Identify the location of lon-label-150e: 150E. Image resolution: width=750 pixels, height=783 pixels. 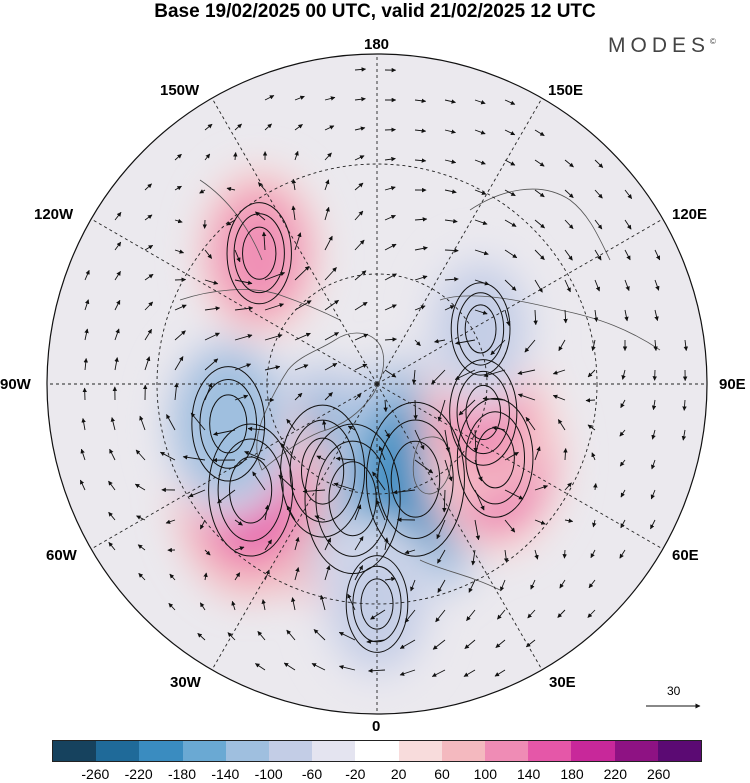
(566, 90).